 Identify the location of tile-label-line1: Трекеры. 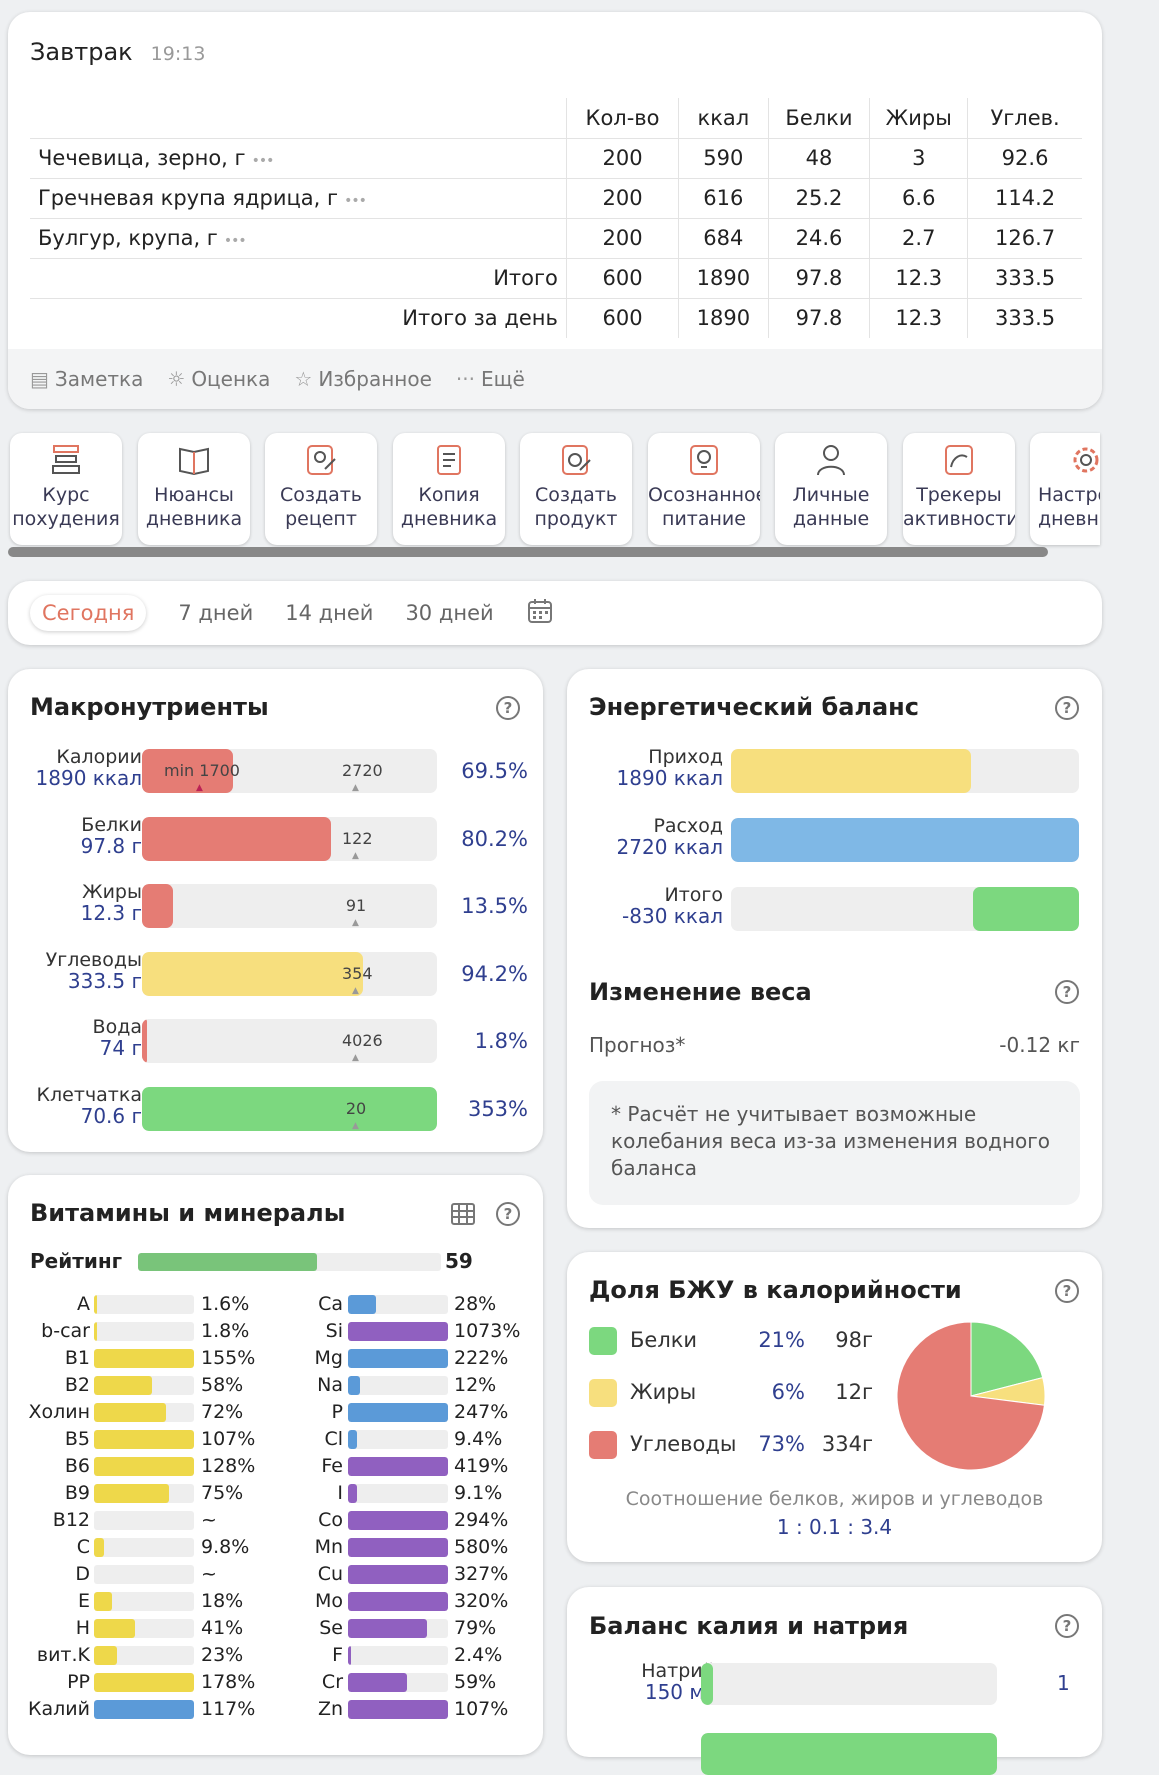
(959, 495).